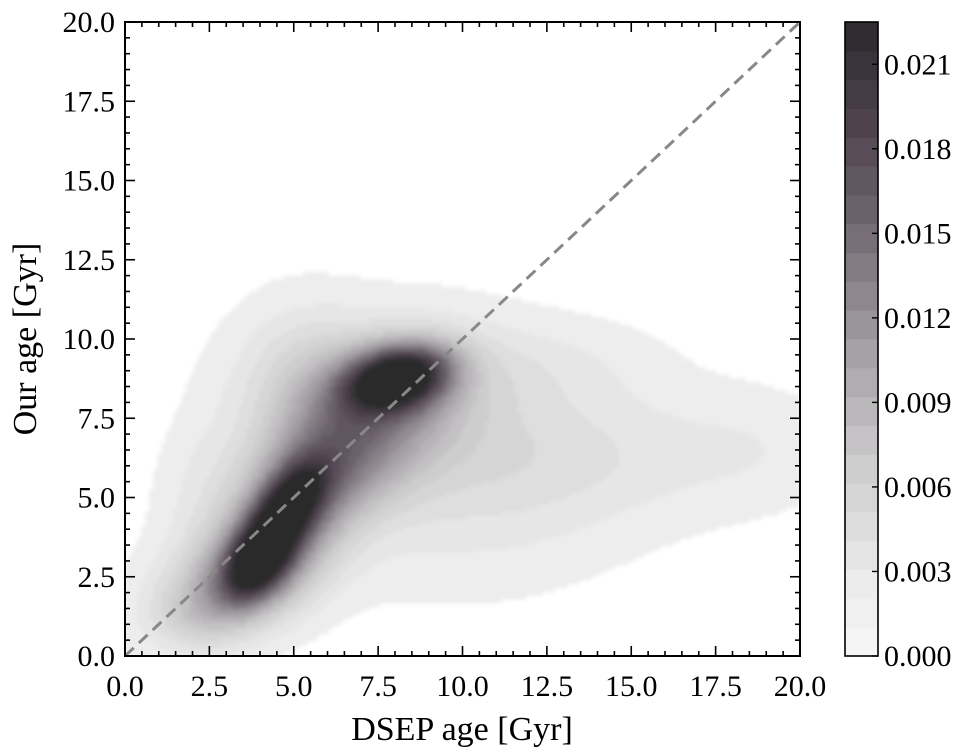  What do you see at coordinates (462, 686) in the screenshot?
I see `x-tick-label: 10.0` at bounding box center [462, 686].